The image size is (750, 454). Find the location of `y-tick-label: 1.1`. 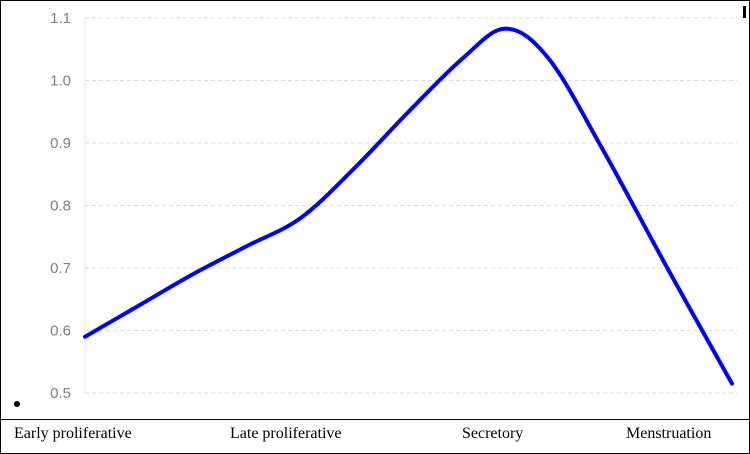

y-tick-label: 1.1 is located at coordinates (60, 18).